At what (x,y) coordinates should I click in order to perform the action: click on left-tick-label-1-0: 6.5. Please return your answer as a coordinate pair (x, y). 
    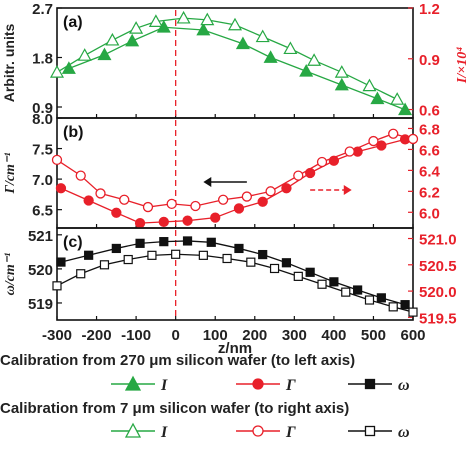
    Looking at the image, I should click on (42, 211).